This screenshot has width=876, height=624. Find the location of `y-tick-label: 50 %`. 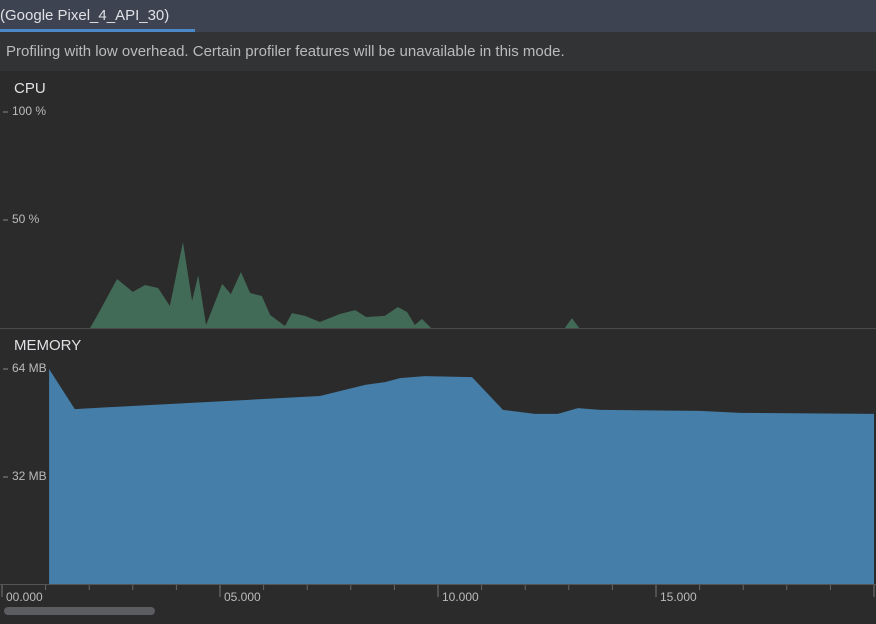

y-tick-label: 50 % is located at coordinates (26, 219).